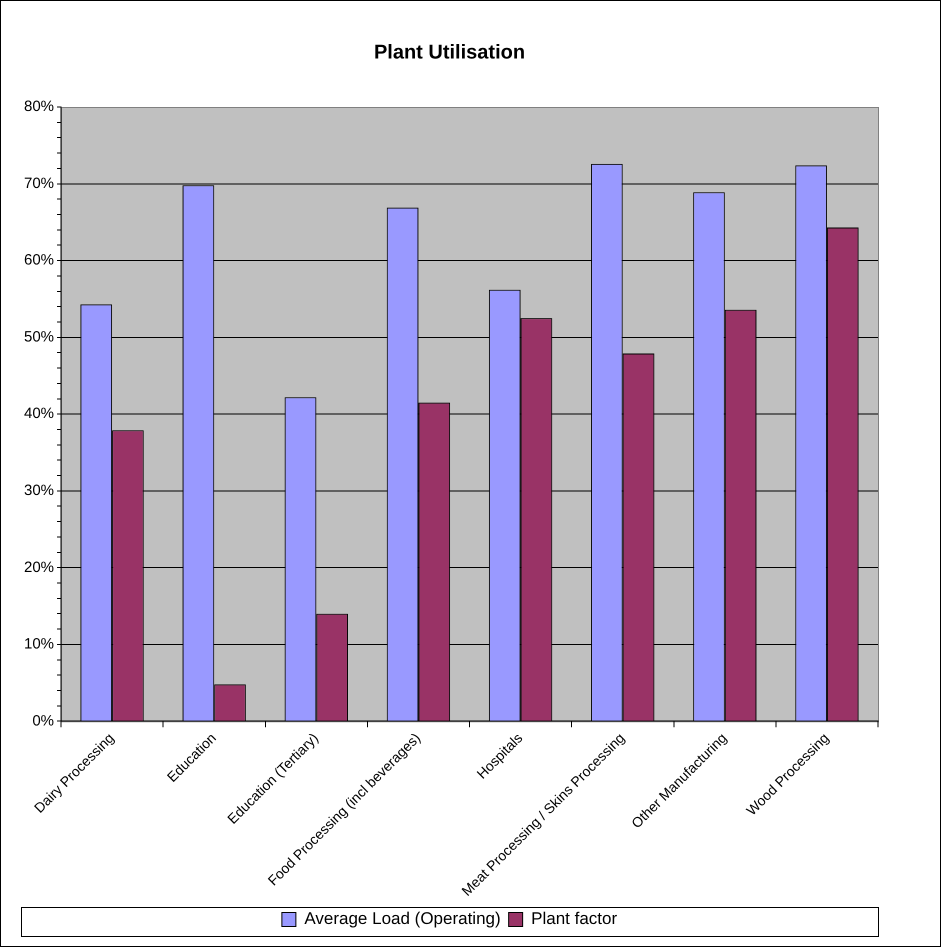 This screenshot has height=947, width=941. Describe the element at coordinates (43, 721) in the screenshot. I see `y-tick-label: 0%` at that location.